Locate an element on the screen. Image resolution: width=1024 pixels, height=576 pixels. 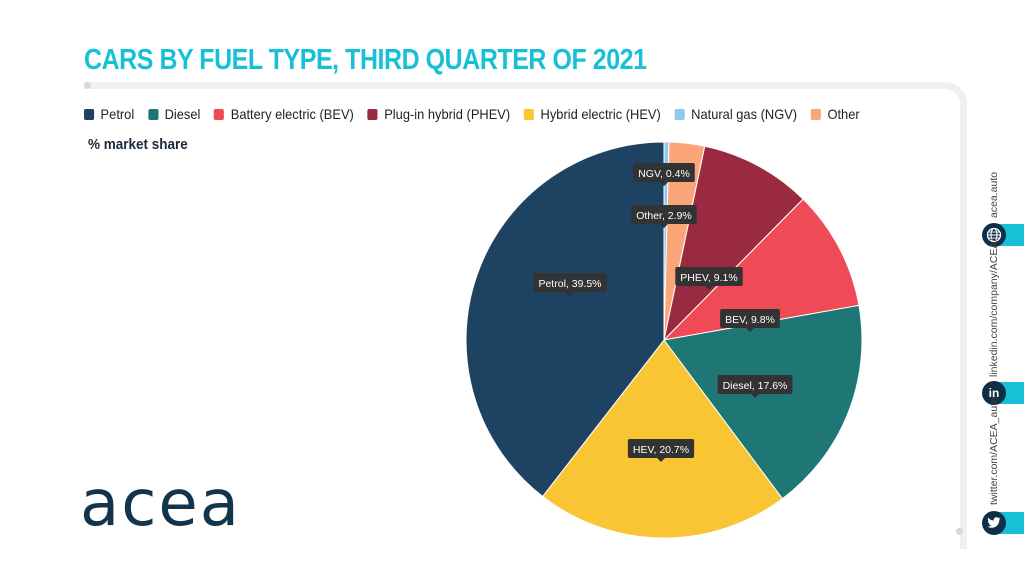
legend-item-petrol: Petrol is located at coordinates (109, 114).